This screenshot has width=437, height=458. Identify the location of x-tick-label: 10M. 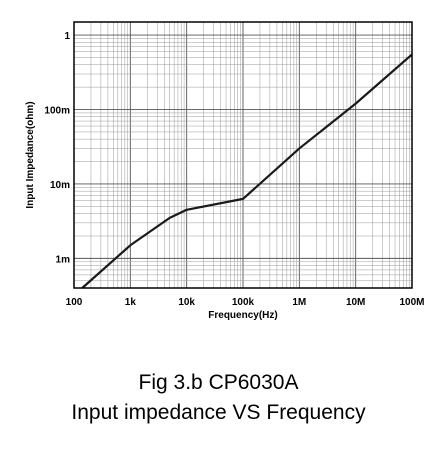
(355, 302).